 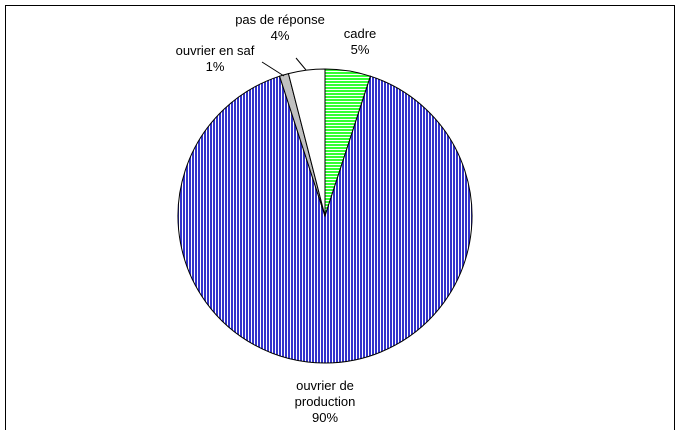 I want to click on slice-value: 1%, so click(x=215, y=66).